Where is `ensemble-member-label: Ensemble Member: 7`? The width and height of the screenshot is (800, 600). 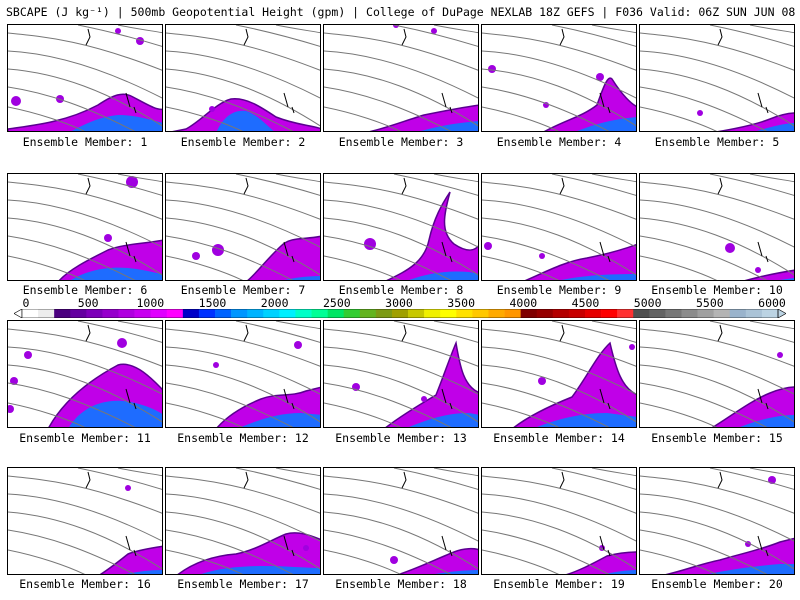 ensemble-member-label: Ensemble Member: 7 is located at coordinates (243, 290).